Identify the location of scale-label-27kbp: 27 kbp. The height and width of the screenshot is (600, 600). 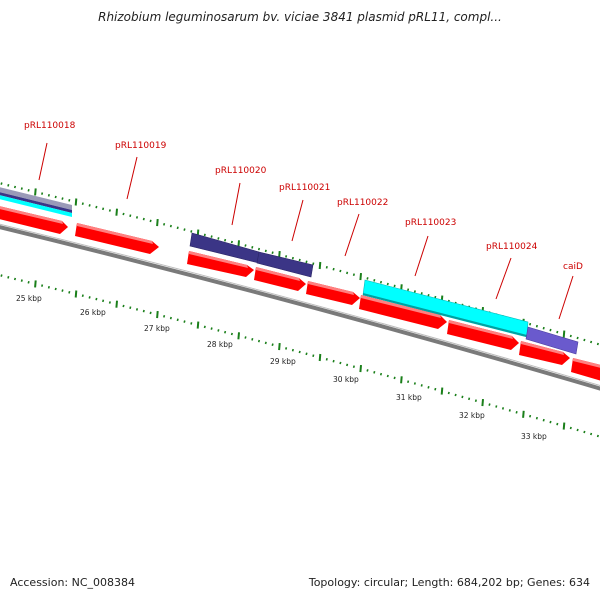
(157, 328).